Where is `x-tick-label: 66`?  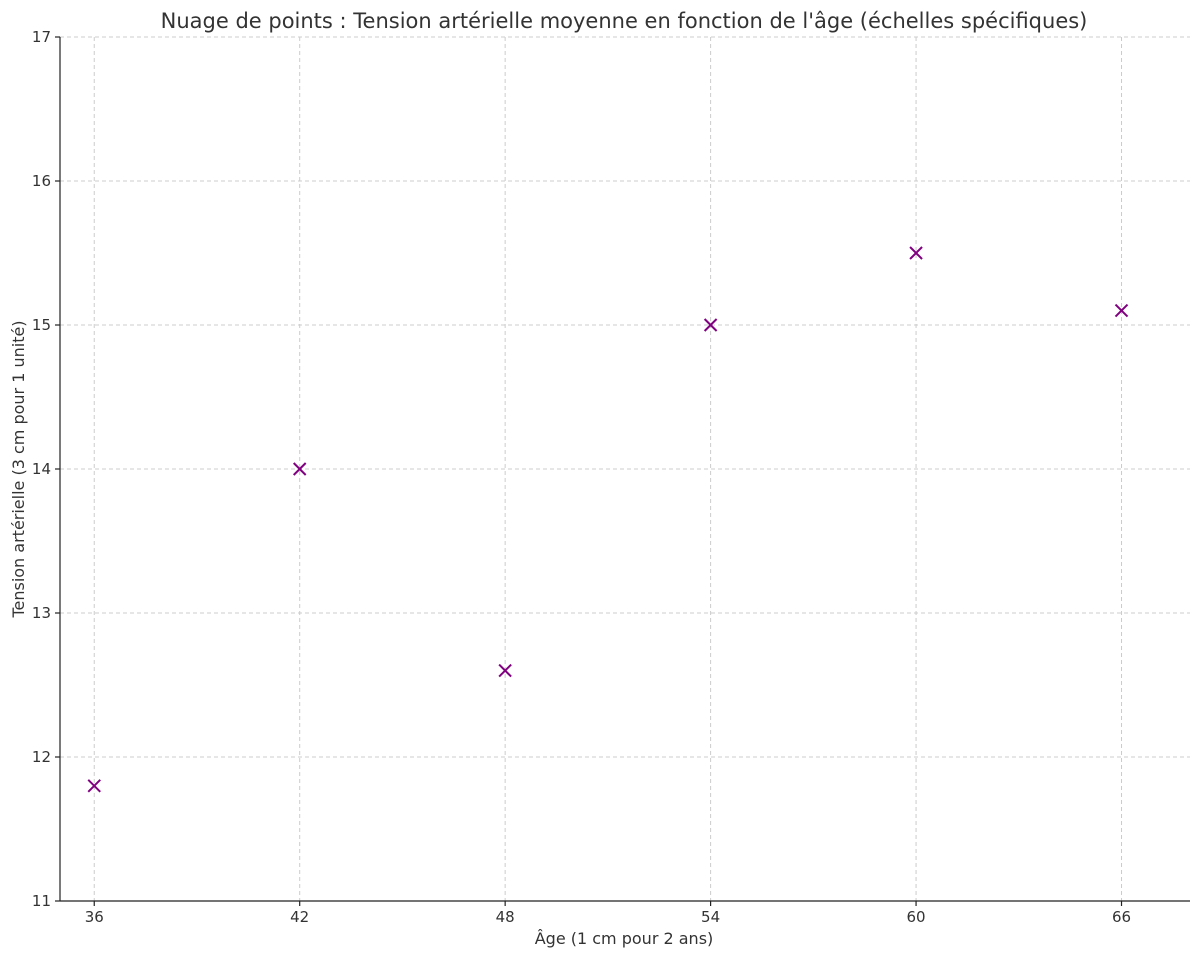 x-tick-label: 66 is located at coordinates (1121, 917).